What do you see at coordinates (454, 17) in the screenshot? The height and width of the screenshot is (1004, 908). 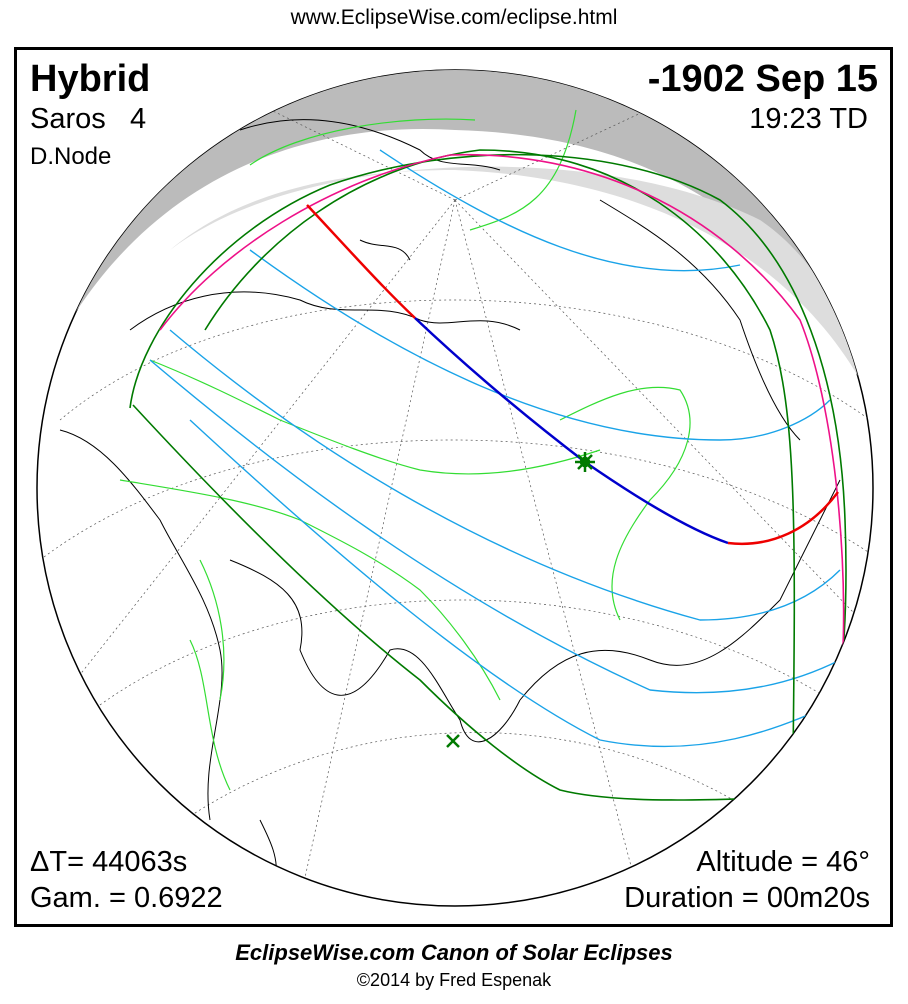 I see `url-header: www.EclipseWise.com/eclipse.html` at bounding box center [454, 17].